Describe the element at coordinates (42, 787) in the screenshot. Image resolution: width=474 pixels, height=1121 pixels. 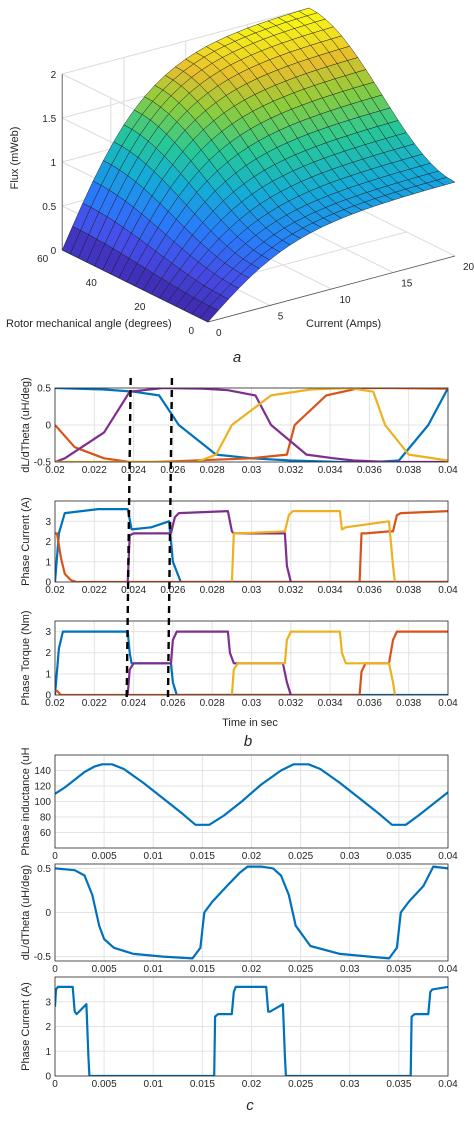
I see `y-tick-label: 120` at that location.